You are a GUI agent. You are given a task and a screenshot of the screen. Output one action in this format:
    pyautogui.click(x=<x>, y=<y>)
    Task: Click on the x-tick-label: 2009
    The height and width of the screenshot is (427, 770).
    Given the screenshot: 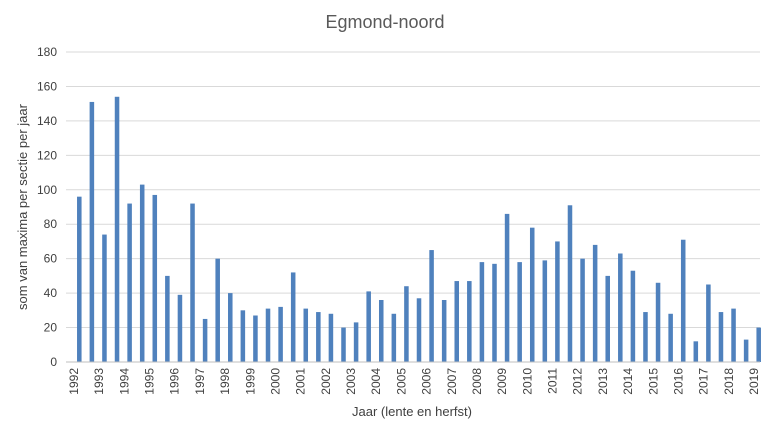 What is the action you would take?
    pyautogui.click(x=502, y=381)
    